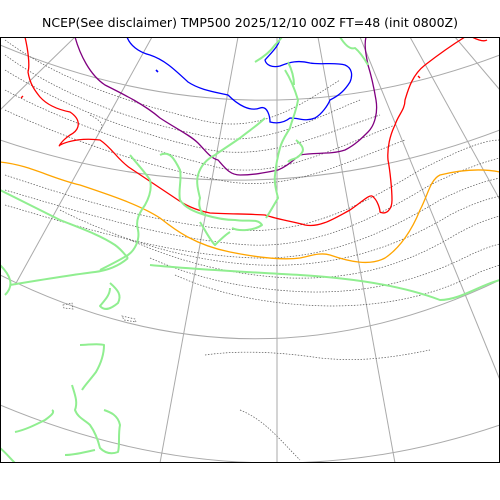 This screenshot has height=500, width=500. Describe the element at coordinates (268, 50) in the screenshot. I see `coastline-japan-north` at that location.